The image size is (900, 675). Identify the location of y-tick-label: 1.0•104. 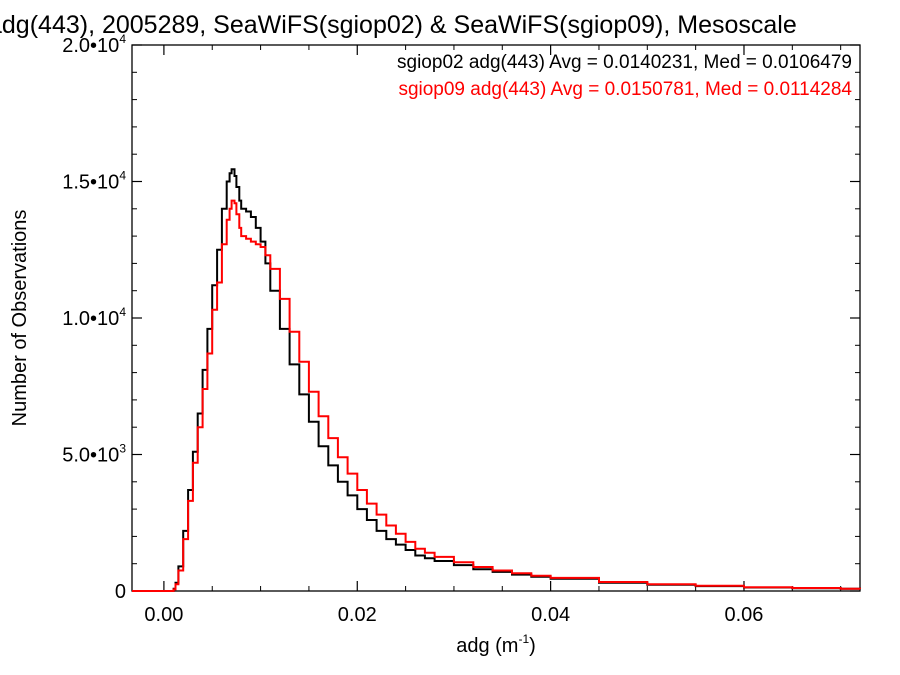
(94, 317).